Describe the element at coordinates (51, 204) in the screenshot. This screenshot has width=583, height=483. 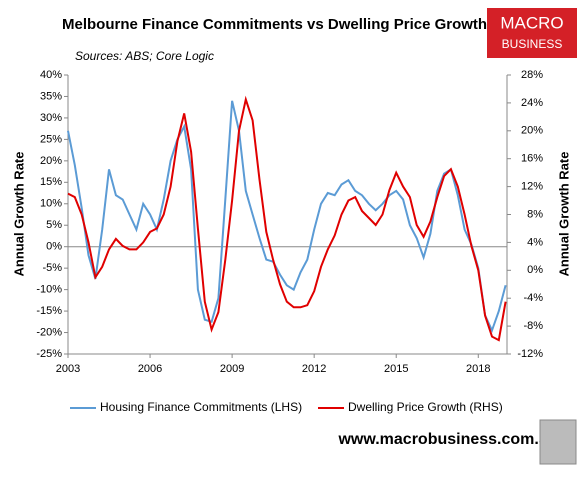
I see `y-tick-label: 10%` at that location.